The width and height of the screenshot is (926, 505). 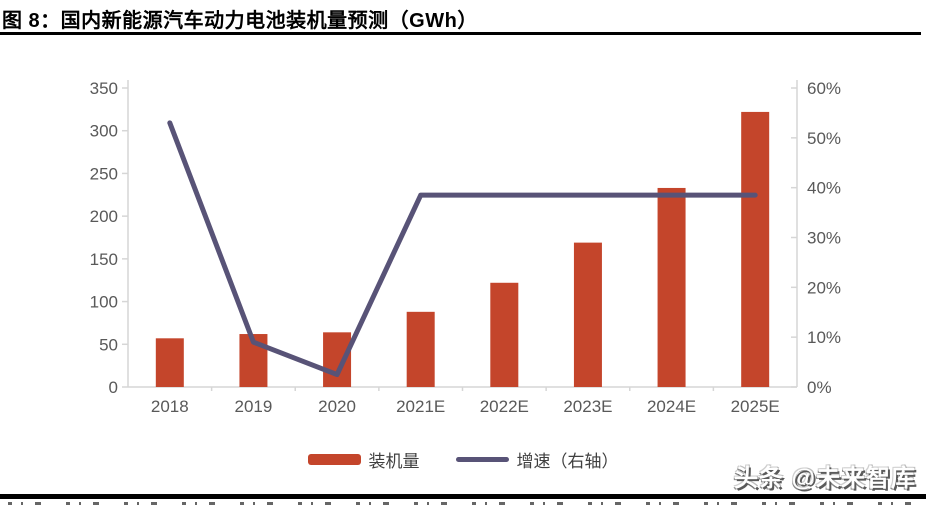 I want to click on bar-2018, so click(x=169, y=362).